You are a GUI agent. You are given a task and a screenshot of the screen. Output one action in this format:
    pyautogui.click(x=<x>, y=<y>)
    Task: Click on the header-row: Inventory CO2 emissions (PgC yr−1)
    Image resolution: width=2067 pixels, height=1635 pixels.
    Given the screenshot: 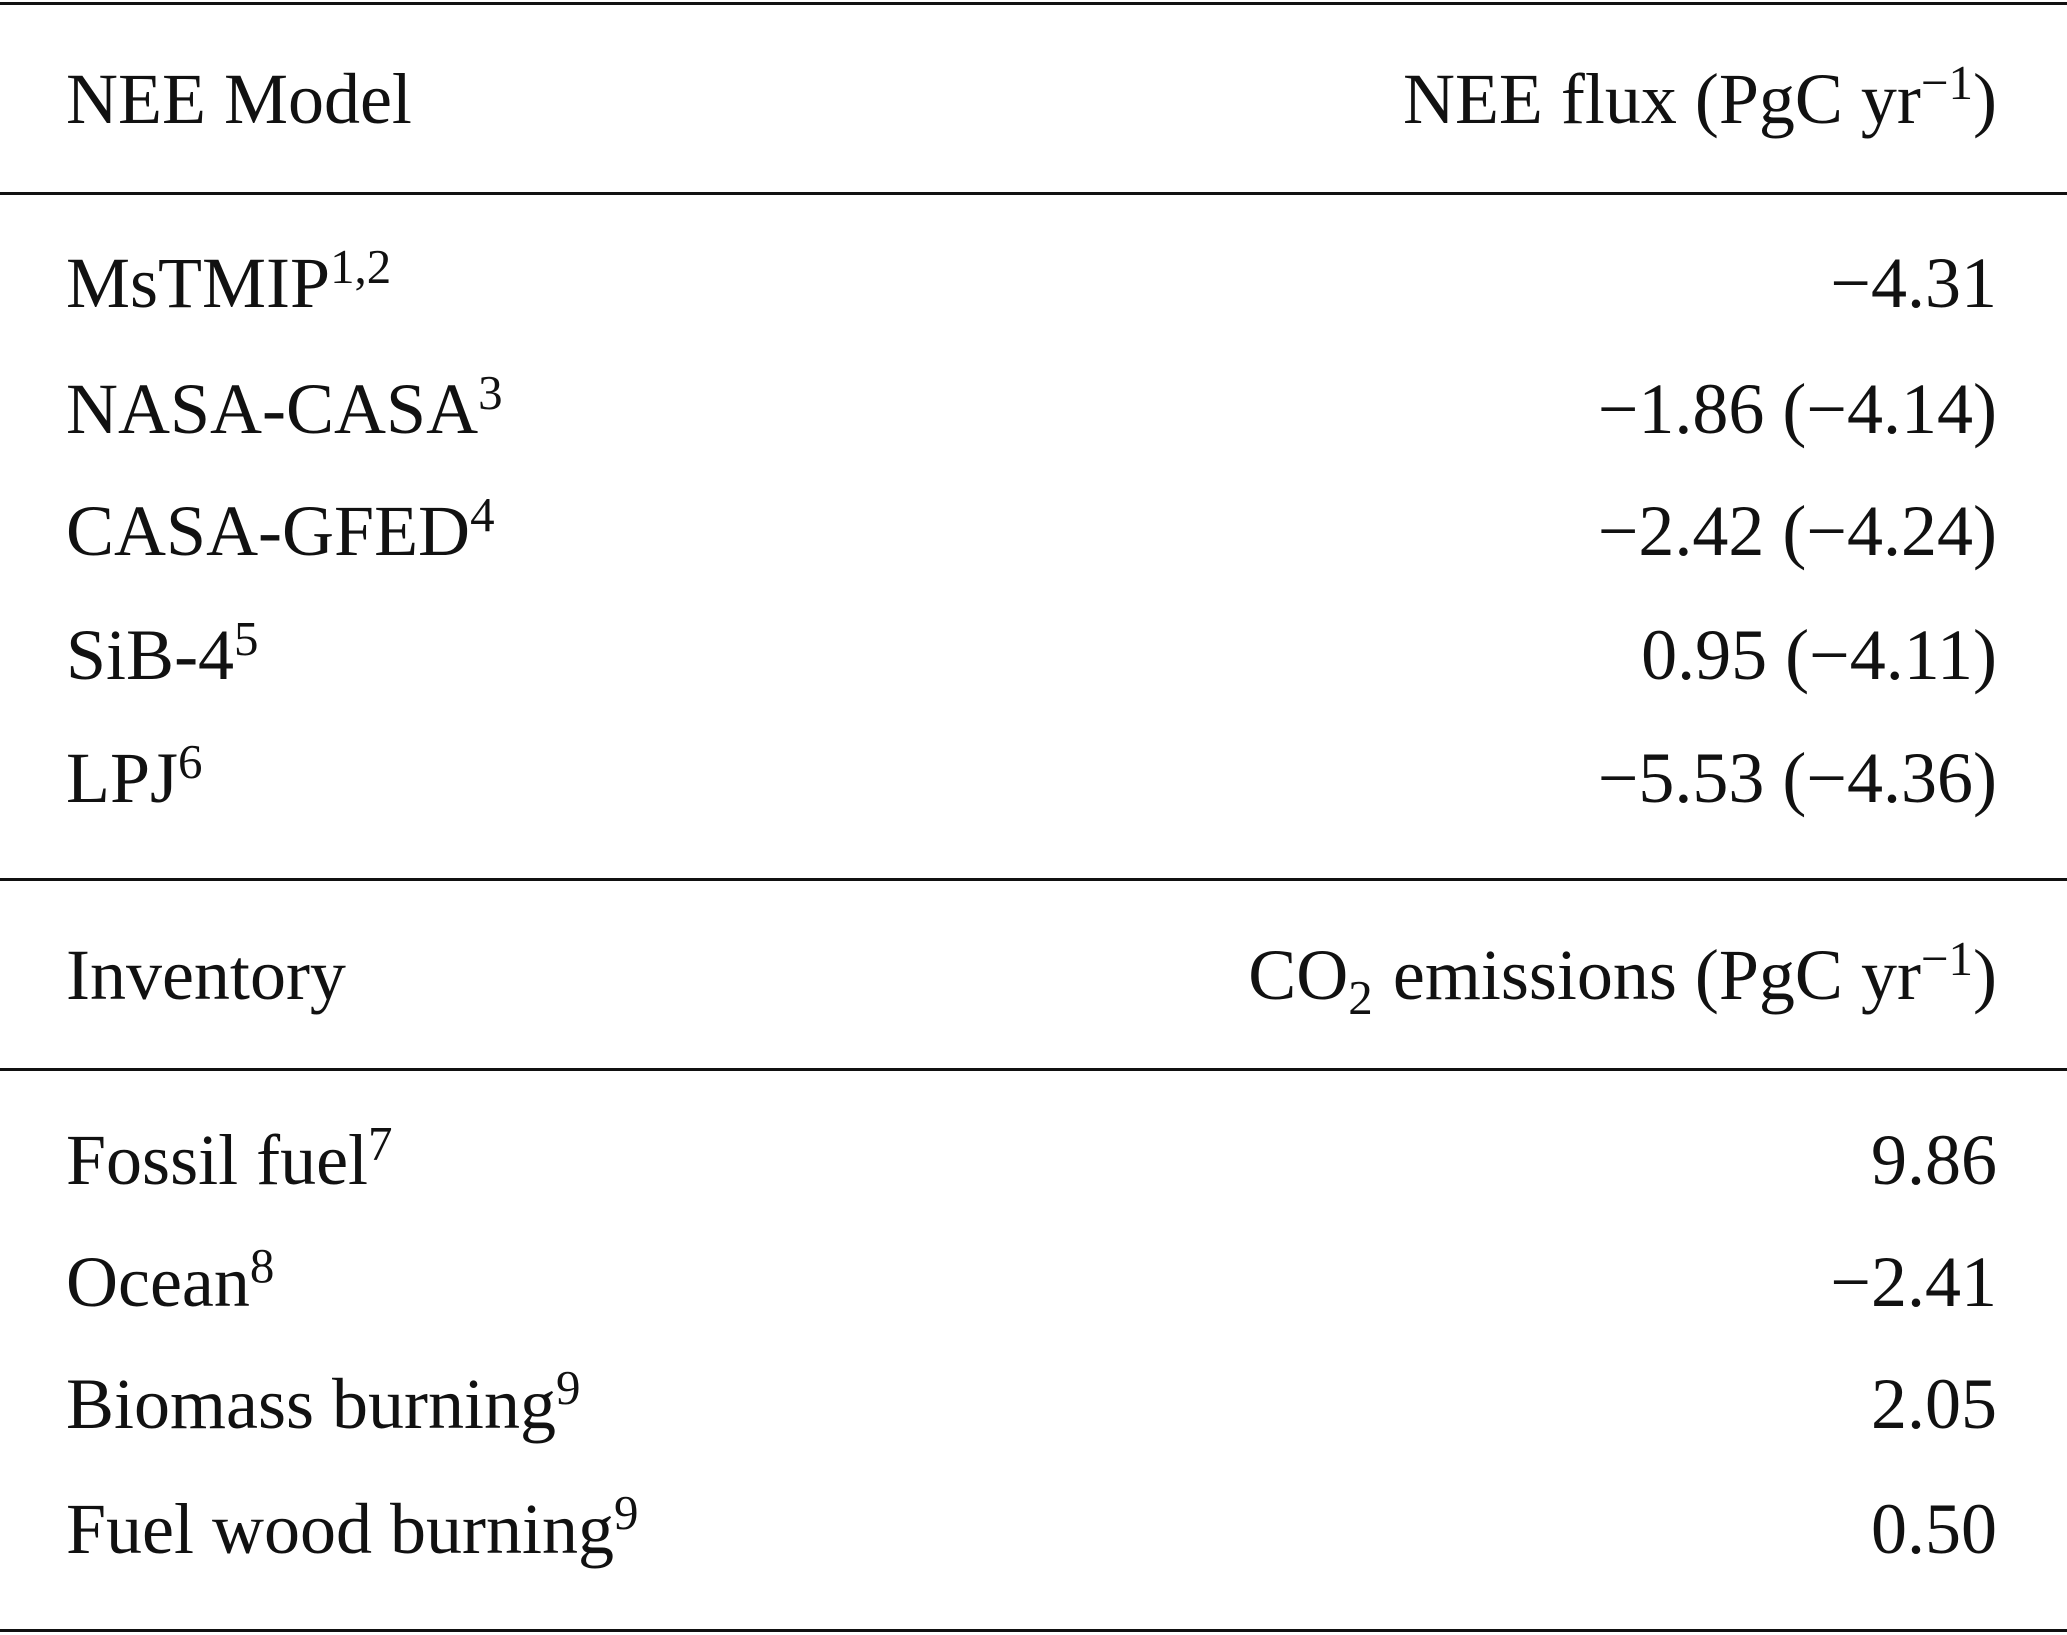 What is the action you would take?
    pyautogui.click(x=1031, y=975)
    